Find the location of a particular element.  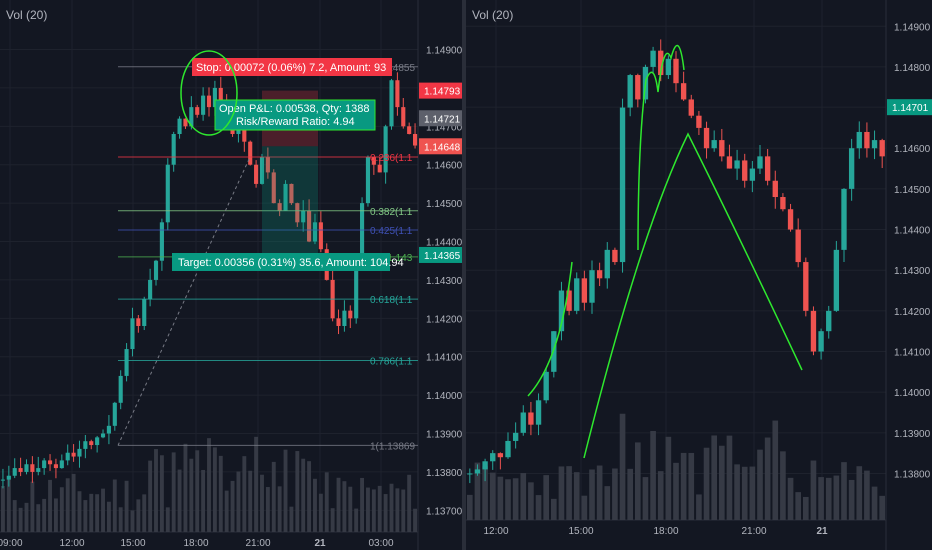

target-price-badge: 1.14365 is located at coordinates (442, 256).